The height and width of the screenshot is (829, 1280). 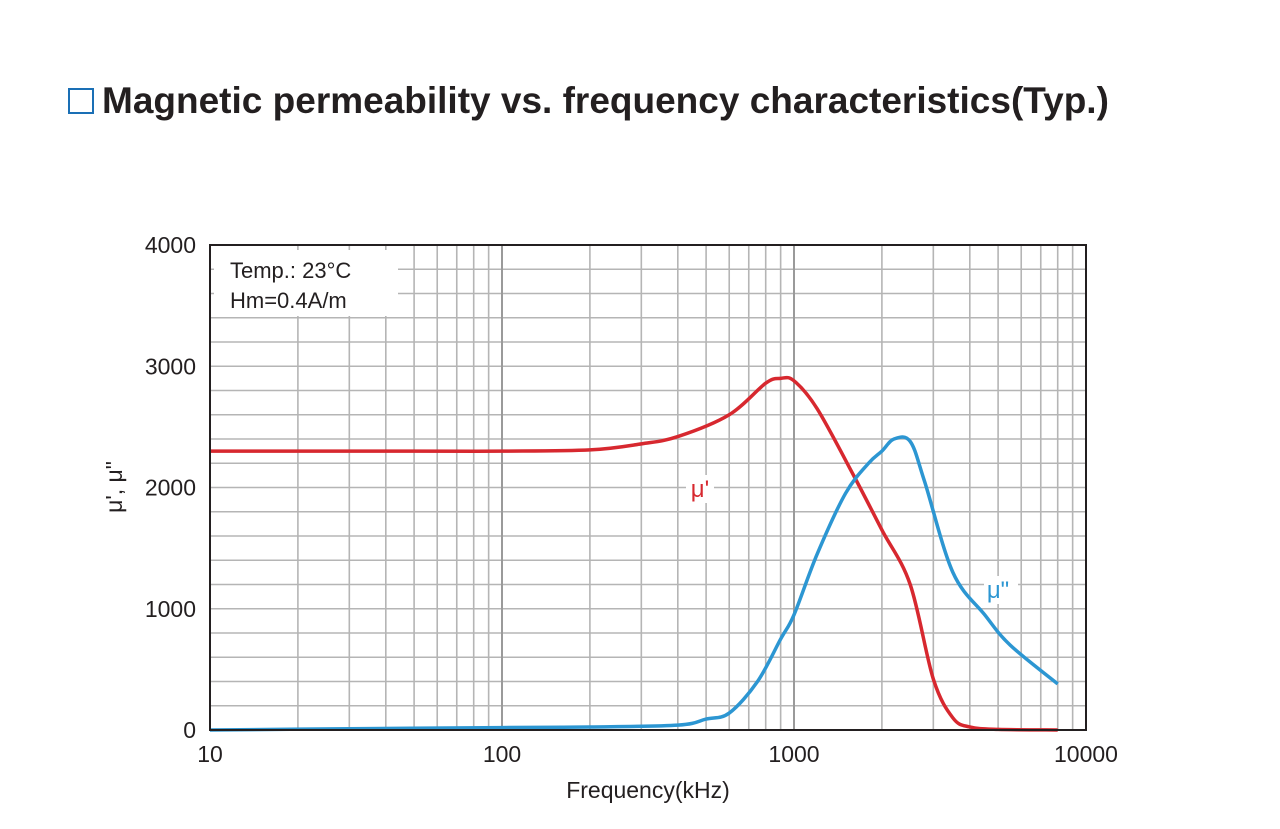 What do you see at coordinates (114, 487) in the screenshot?
I see `y-axis-label: μ', μ"` at bounding box center [114, 487].